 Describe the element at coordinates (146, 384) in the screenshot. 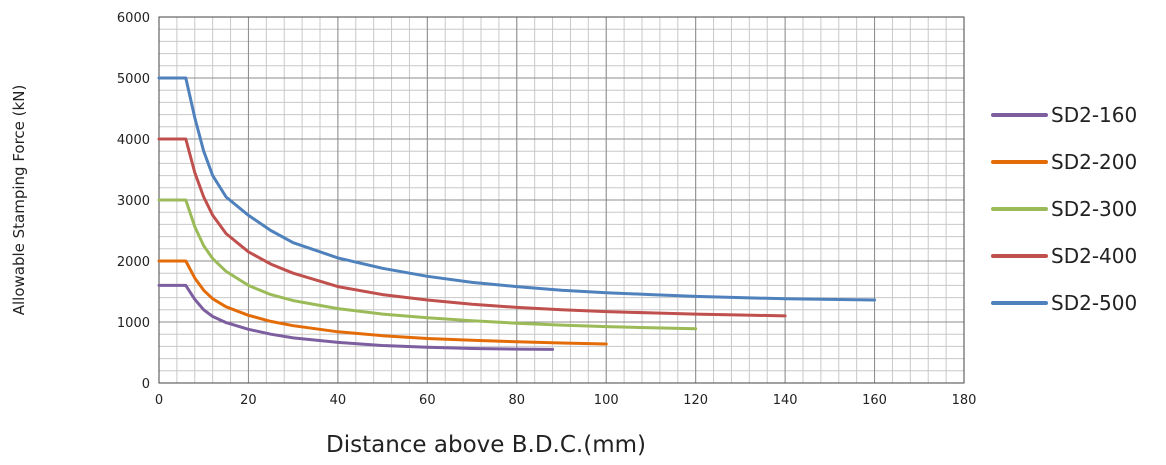

I see `y-tick-label: 0` at that location.